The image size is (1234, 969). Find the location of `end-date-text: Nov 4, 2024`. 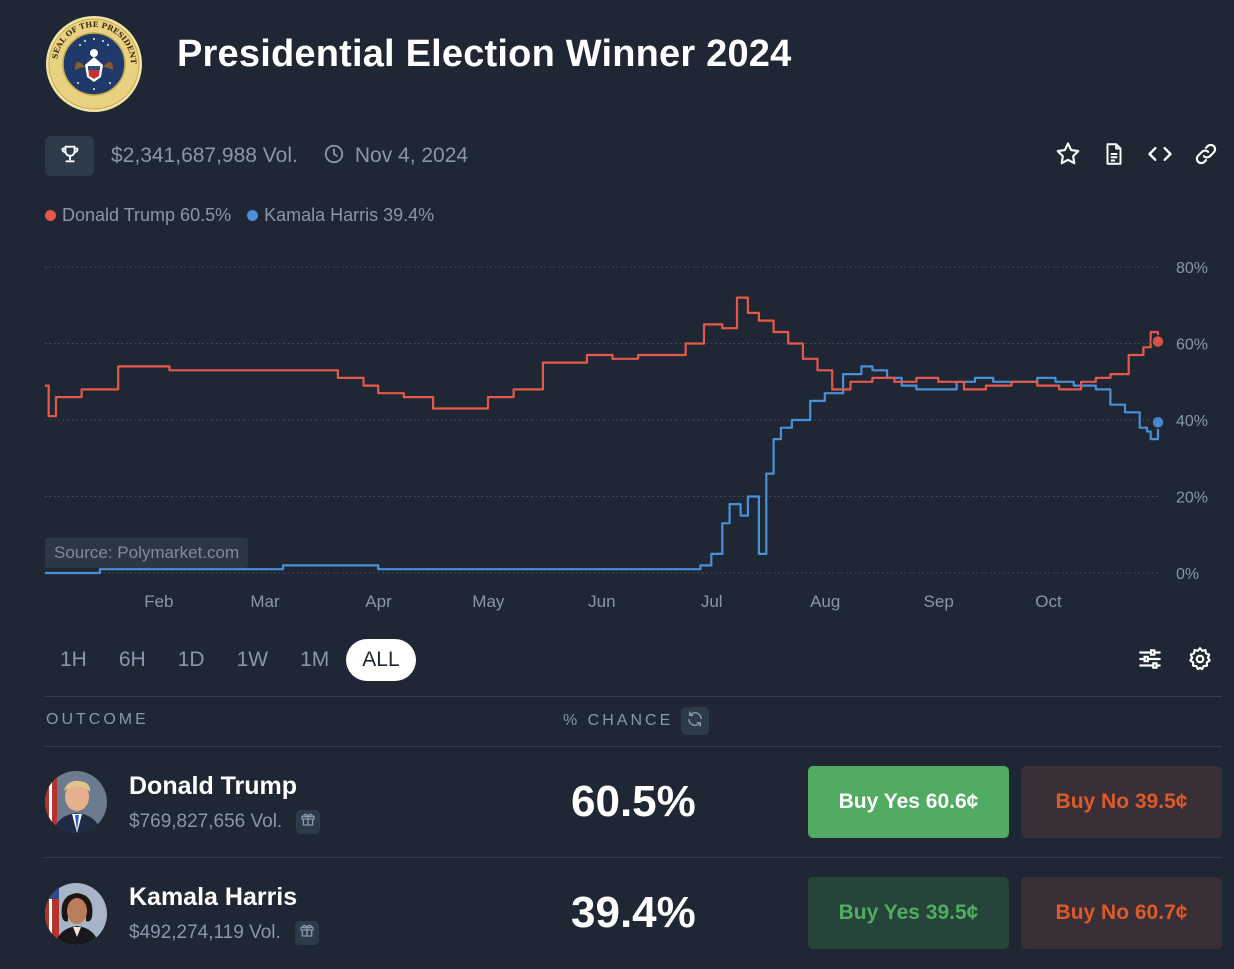

end-date-text: Nov 4, 2024 is located at coordinates (411, 155).